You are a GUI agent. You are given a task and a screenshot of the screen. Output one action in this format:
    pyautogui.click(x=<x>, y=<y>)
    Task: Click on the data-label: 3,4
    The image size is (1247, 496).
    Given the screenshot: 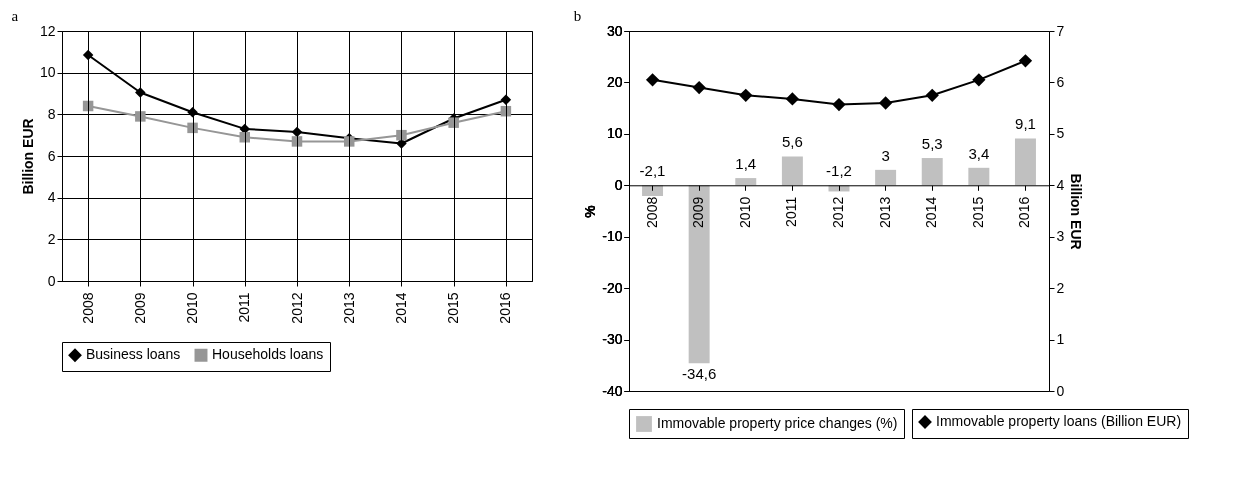 What is the action you would take?
    pyautogui.click(x=979, y=153)
    